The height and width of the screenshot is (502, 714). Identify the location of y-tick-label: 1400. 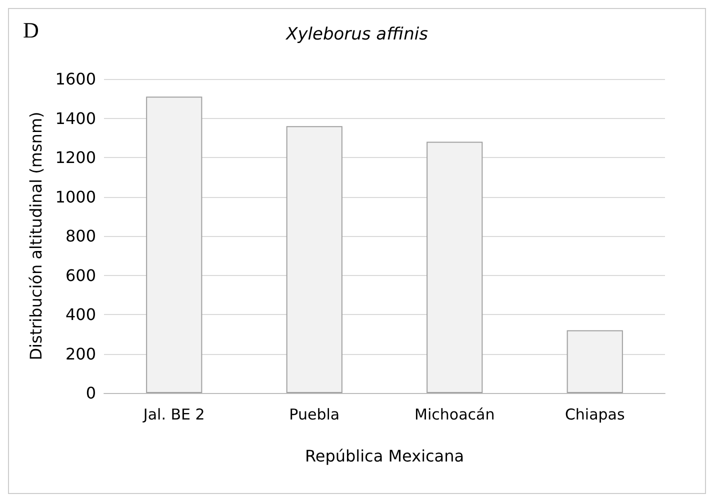
(75, 118).